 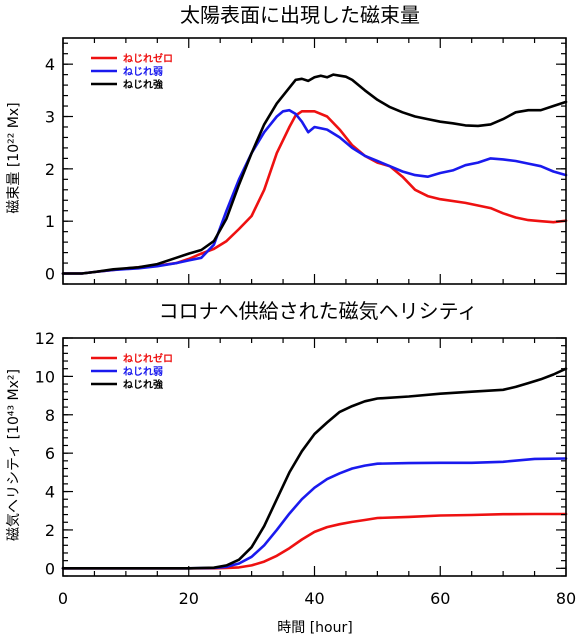 What do you see at coordinates (45, 376) in the screenshot?
I see `y-tick-label: 10` at bounding box center [45, 376].